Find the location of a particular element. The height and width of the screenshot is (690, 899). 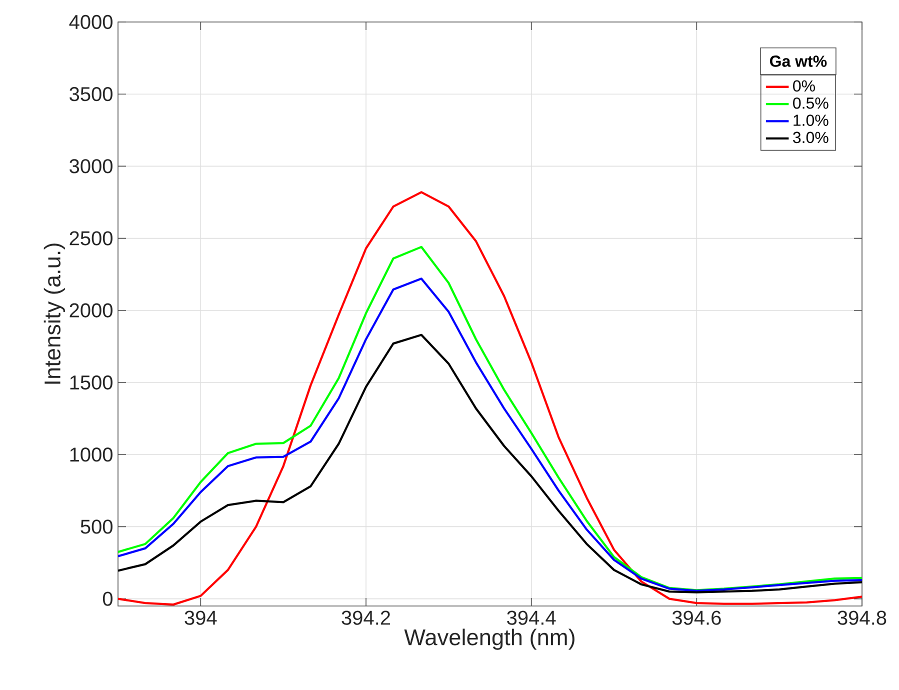

y-tick-label: 2000 is located at coordinates (91, 310).